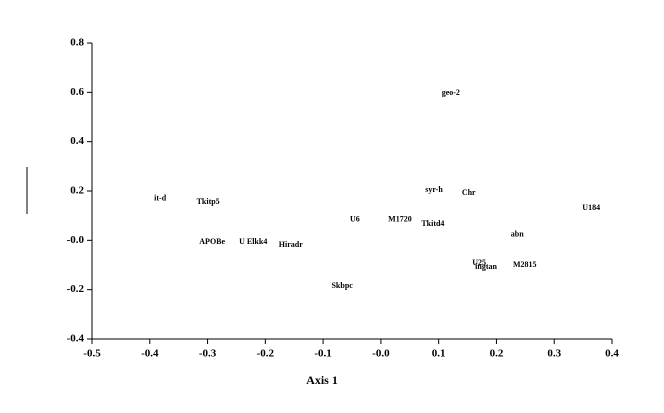 This screenshot has width=664, height=413. What do you see at coordinates (517, 234) in the screenshot?
I see `point-label: abn` at bounding box center [517, 234].